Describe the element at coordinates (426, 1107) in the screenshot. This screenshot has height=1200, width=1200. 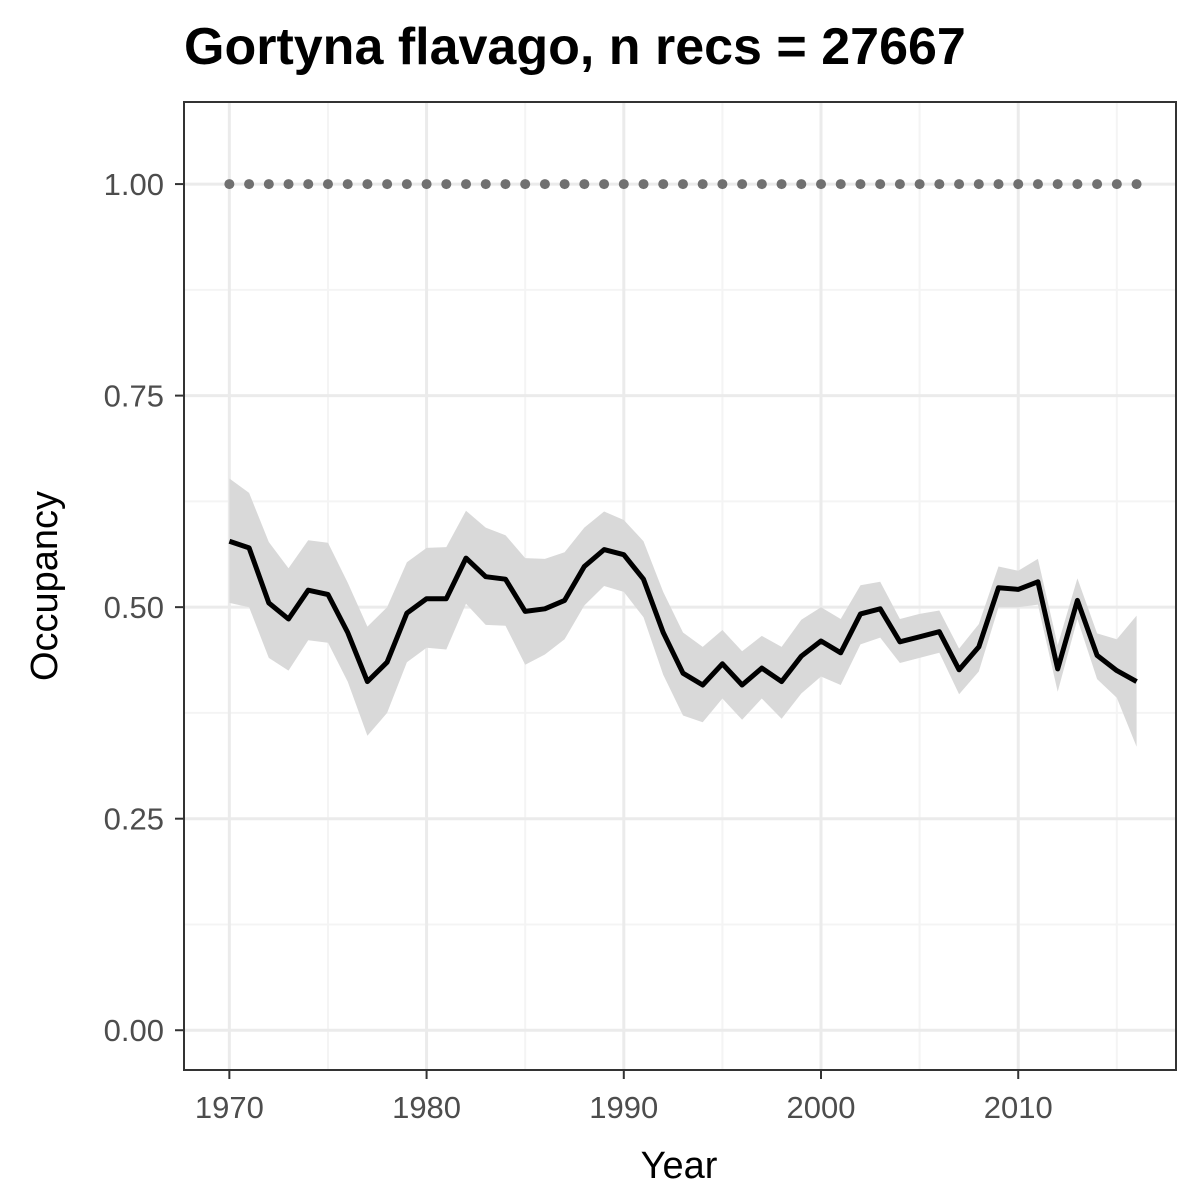
I see `x-tick-label: 1980` at that location.